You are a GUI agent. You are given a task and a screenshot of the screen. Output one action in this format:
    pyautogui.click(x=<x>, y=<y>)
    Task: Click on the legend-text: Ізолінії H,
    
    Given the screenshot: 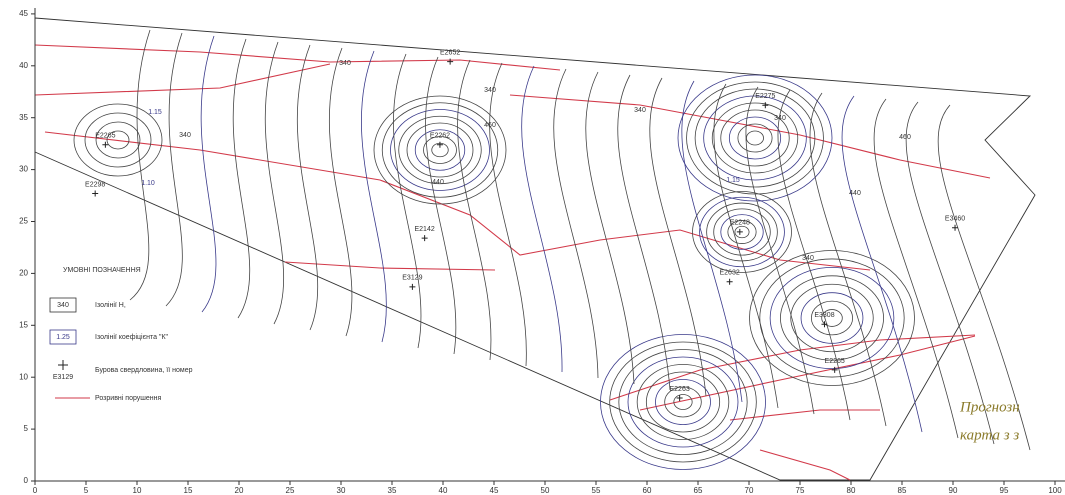 What is the action you would take?
    pyautogui.click(x=110, y=305)
    